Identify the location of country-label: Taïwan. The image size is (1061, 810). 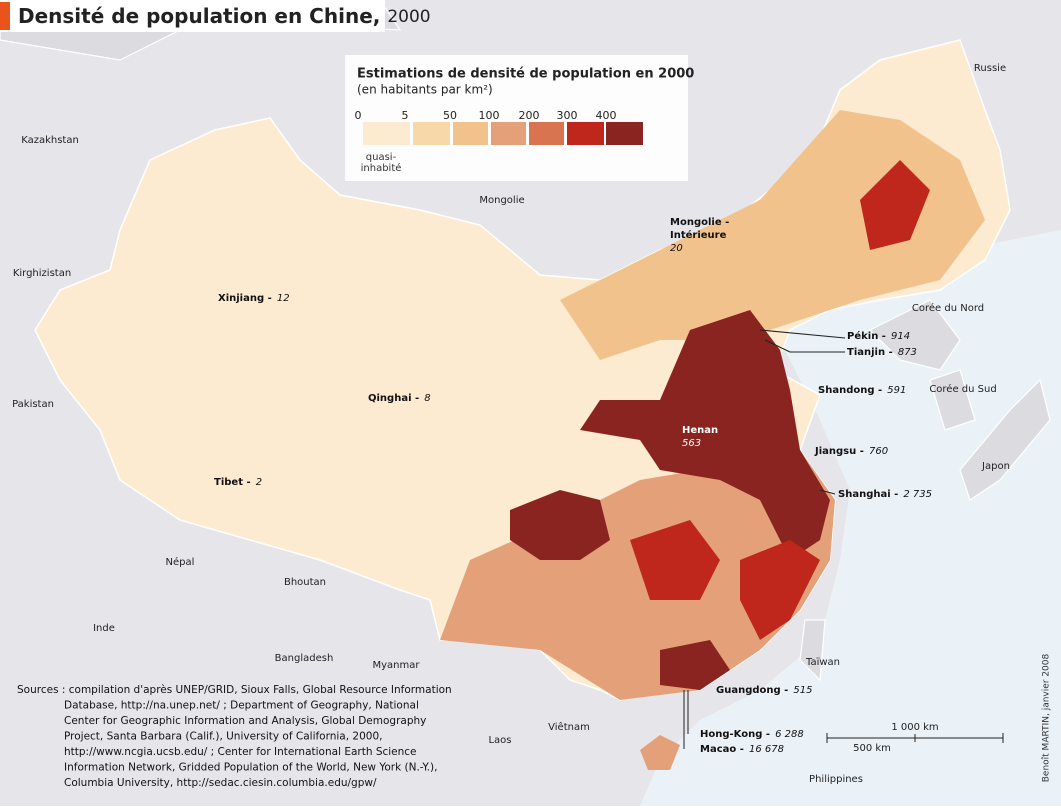
(822, 662).